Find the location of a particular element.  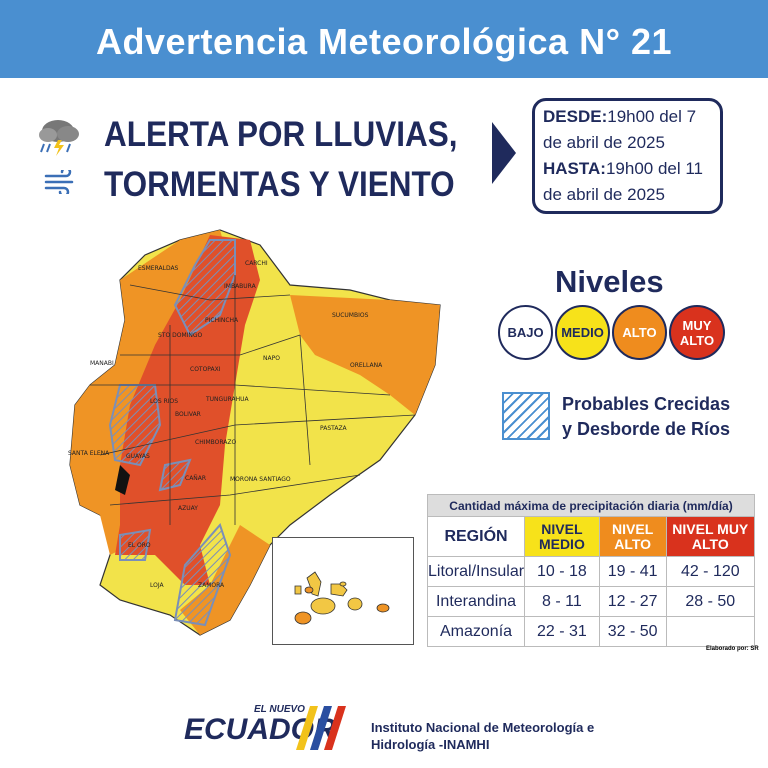

province-label: BOLIVAR is located at coordinates (188, 414).